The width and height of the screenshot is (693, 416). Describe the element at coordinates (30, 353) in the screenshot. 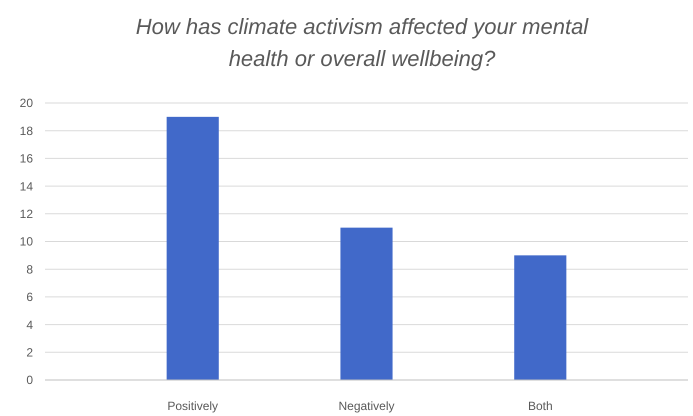

I see `y-tick-label: 2` at that location.